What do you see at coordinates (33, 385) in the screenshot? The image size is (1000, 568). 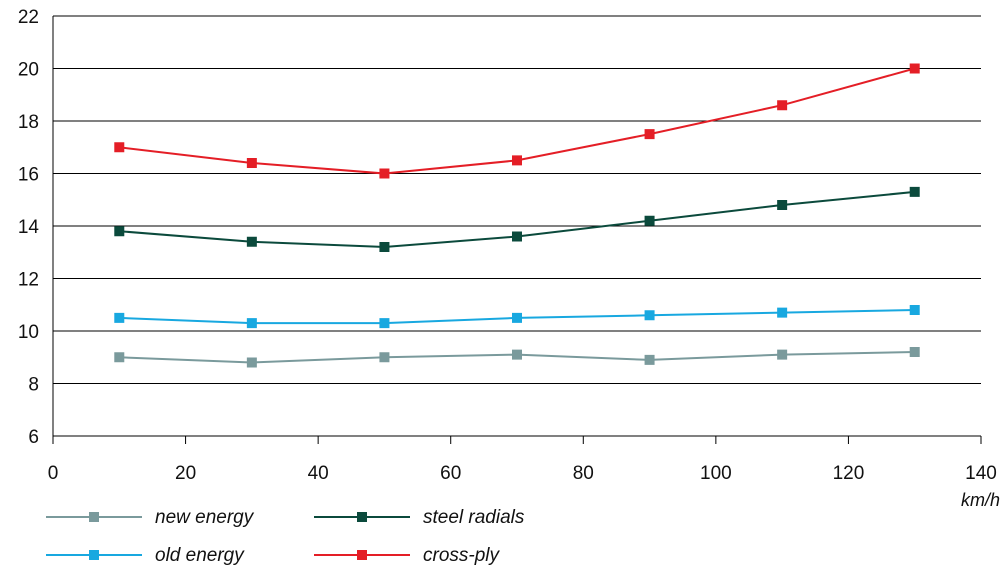 I see `y-tick-label: 8` at bounding box center [33, 385].